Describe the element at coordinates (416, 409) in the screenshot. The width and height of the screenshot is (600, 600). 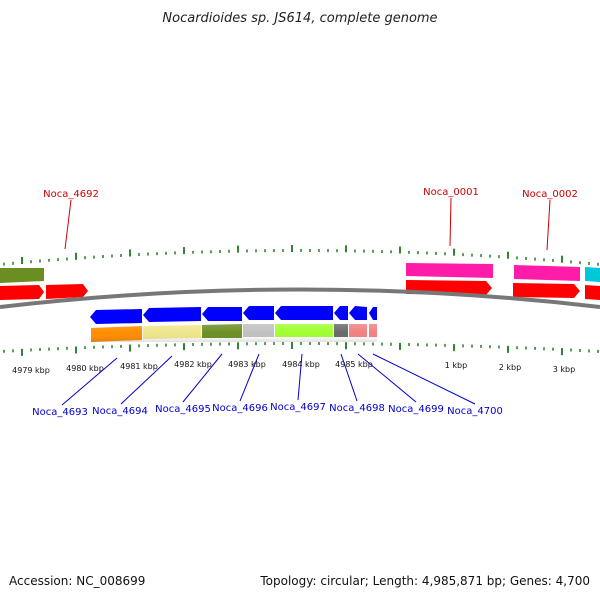
I see `gene-label-noca-4699: Noca_4699` at that location.